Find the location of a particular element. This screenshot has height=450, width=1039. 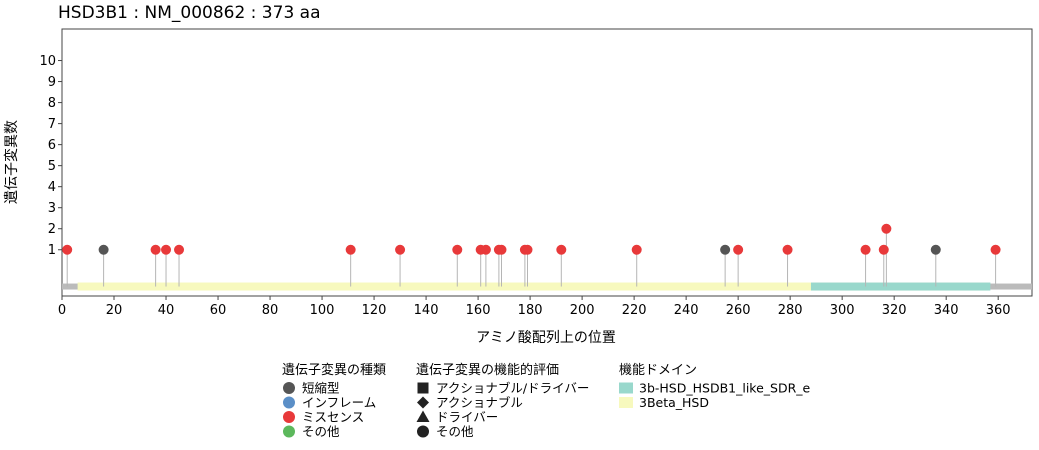

y-tick-label: 9 is located at coordinates (52, 82).